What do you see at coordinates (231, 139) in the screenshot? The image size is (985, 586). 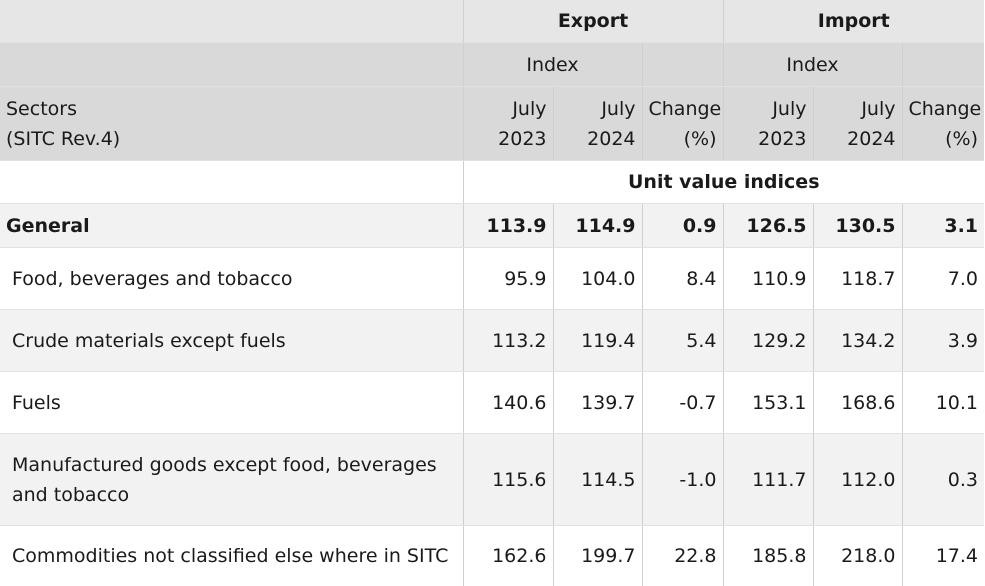 I see `sectors-header-line2: (SITC Rev.4)` at bounding box center [231, 139].